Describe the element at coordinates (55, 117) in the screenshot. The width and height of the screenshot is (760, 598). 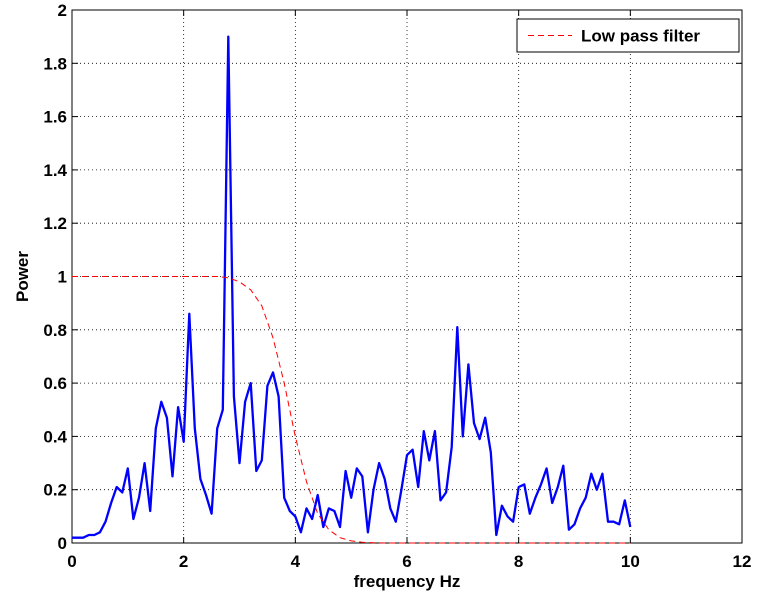
I see `y-tick-label: 1.6` at that location.